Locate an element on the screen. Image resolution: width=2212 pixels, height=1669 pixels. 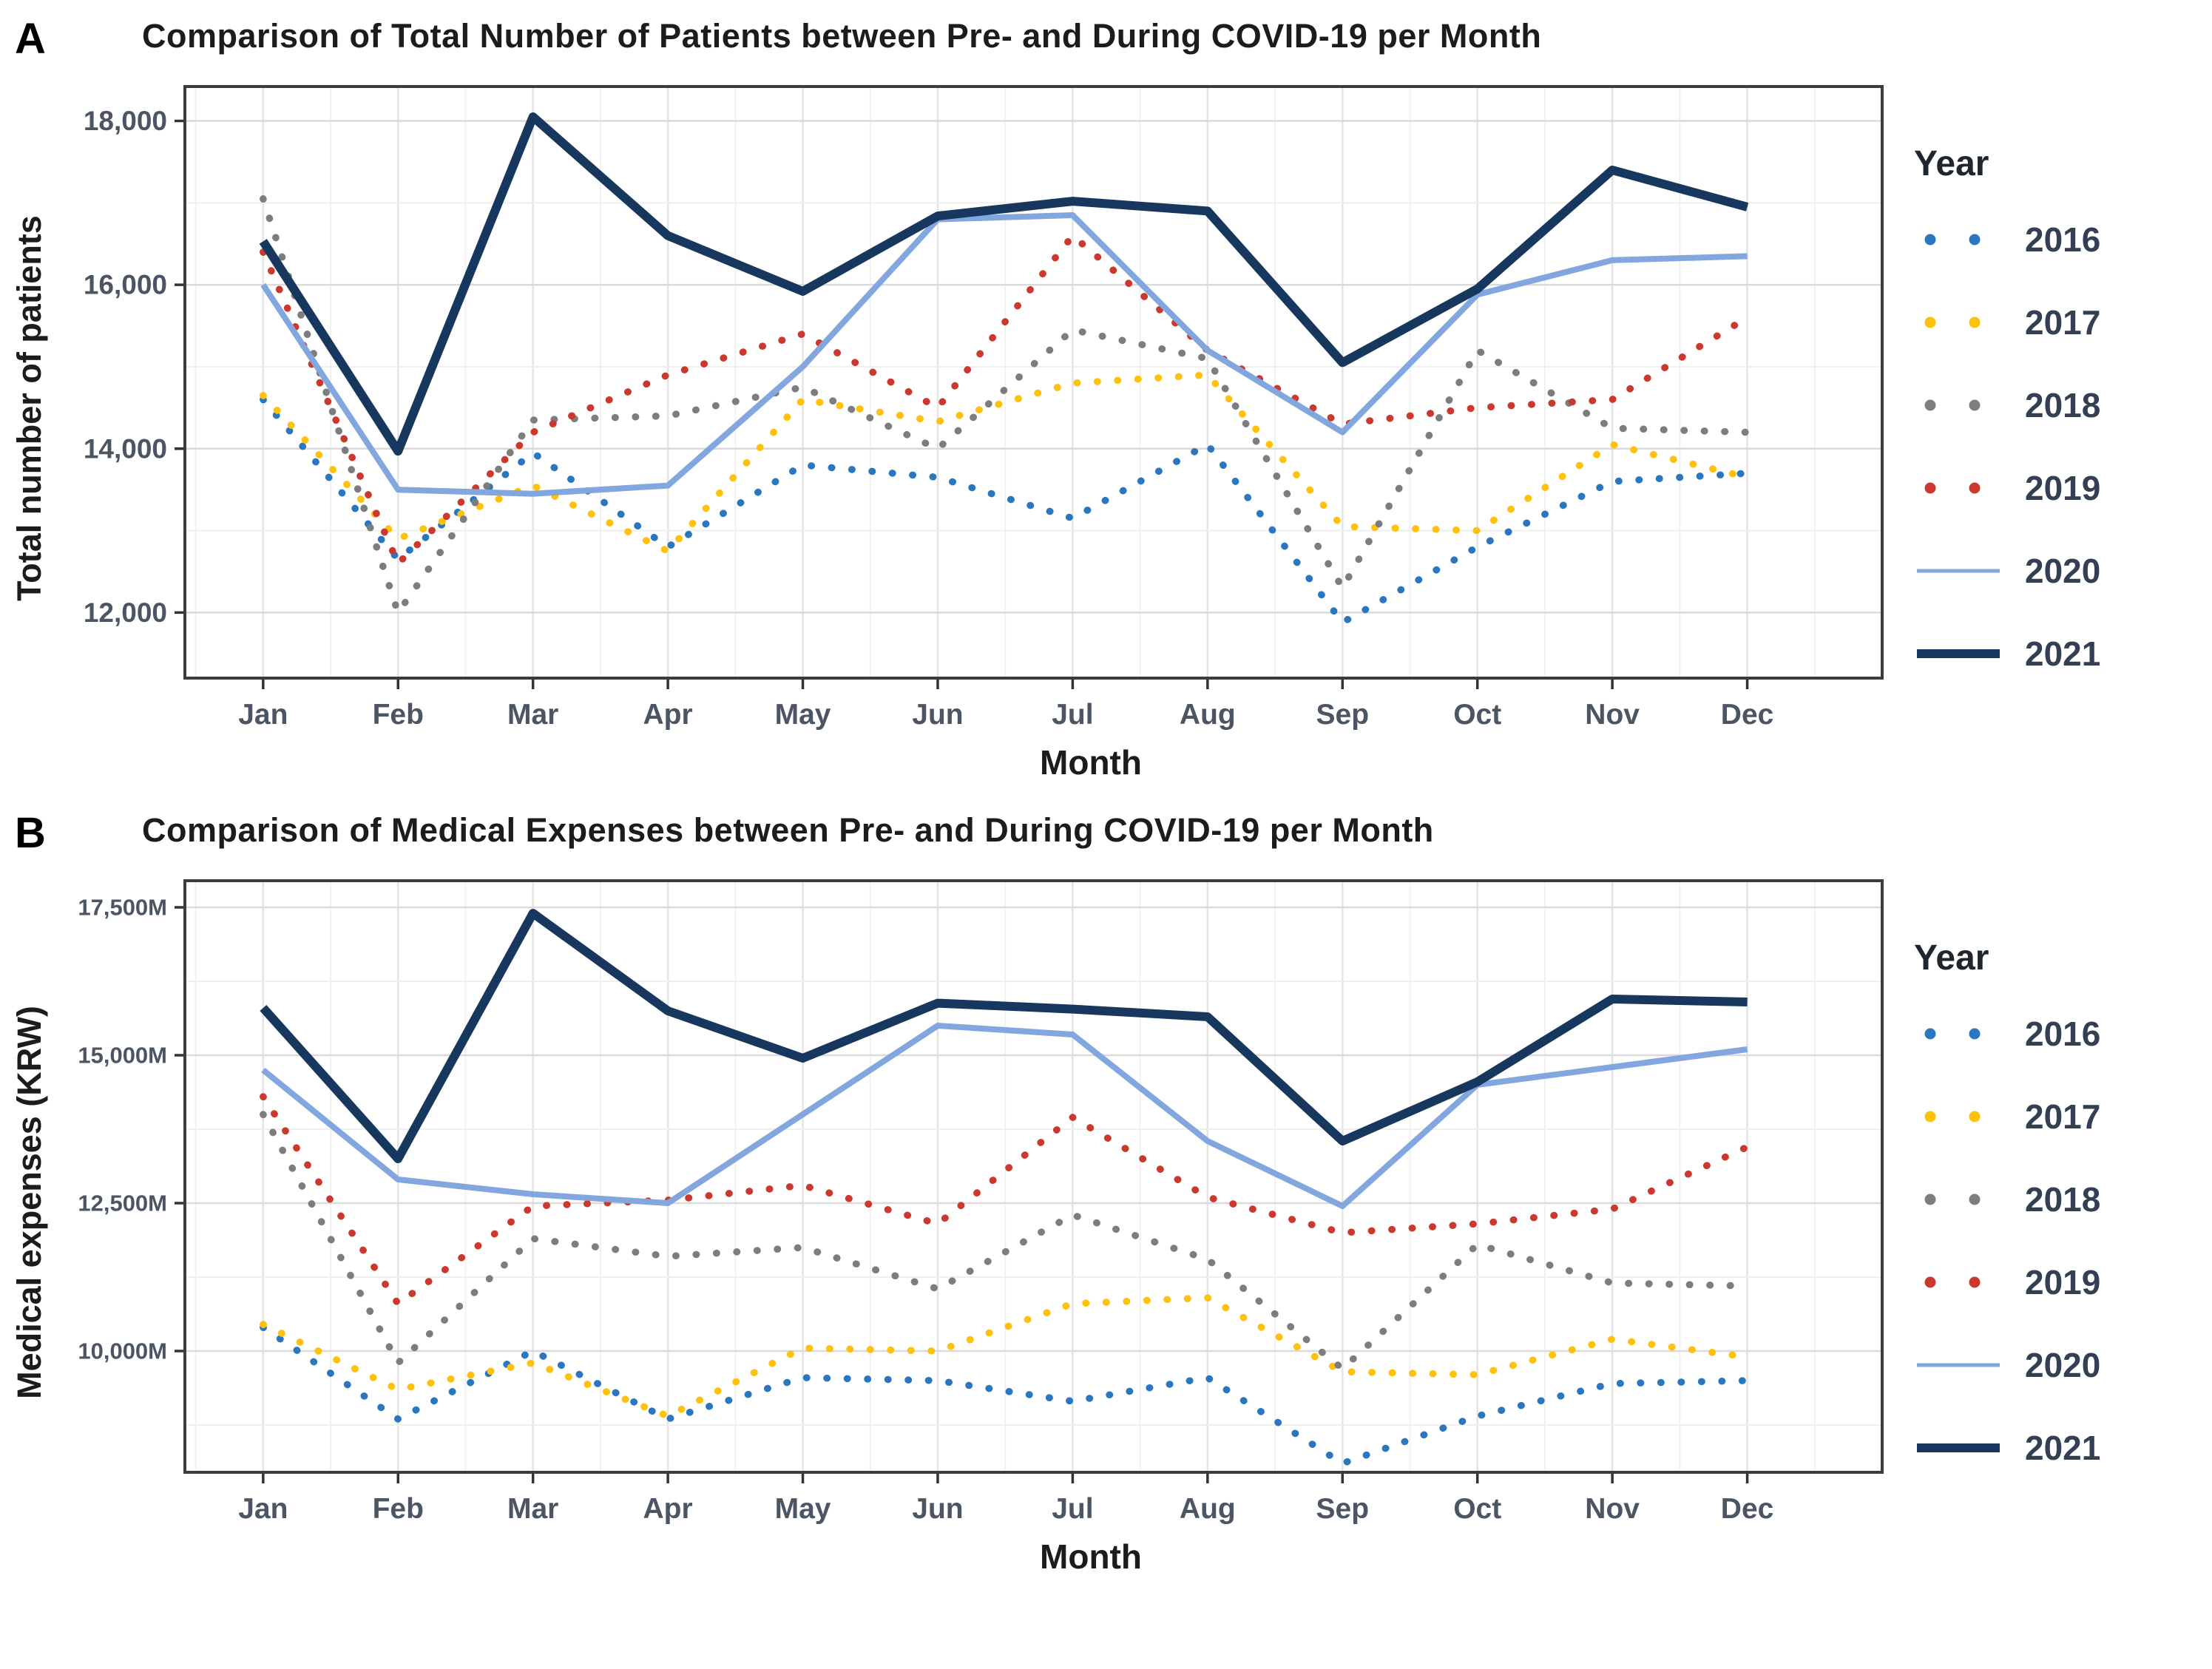
patients-y-axis-label-wrap: Total number of patients is located at coordinates (29, 408).